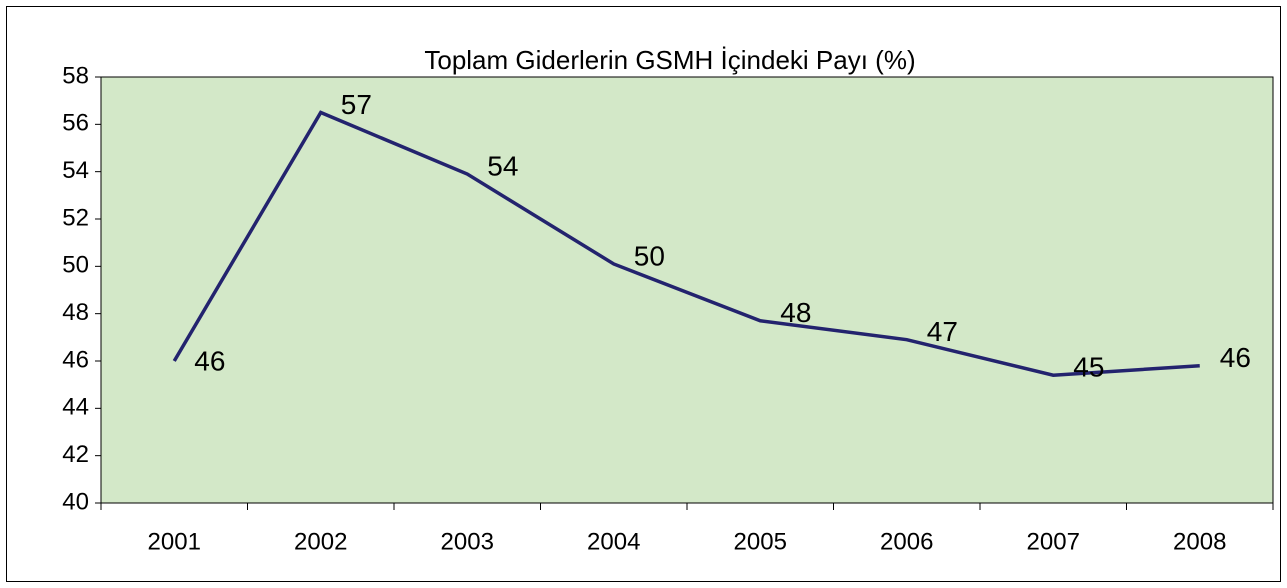 The image size is (1287, 588). Describe the element at coordinates (356, 104) in the screenshot. I see `data-label: 57` at that location.